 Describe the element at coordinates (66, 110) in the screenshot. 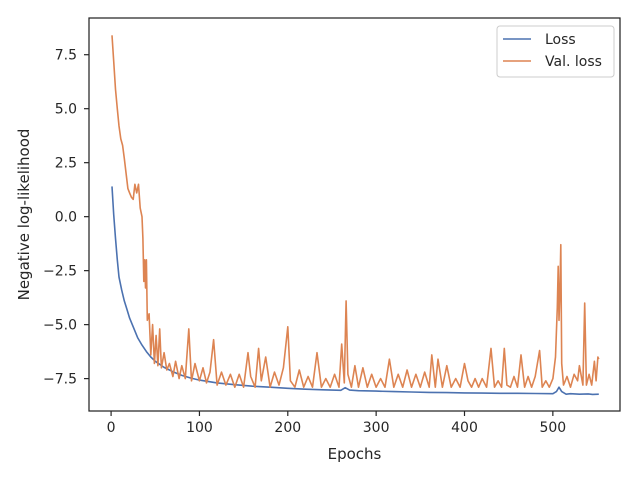

I see `y-tick-label: 5.0` at that location.